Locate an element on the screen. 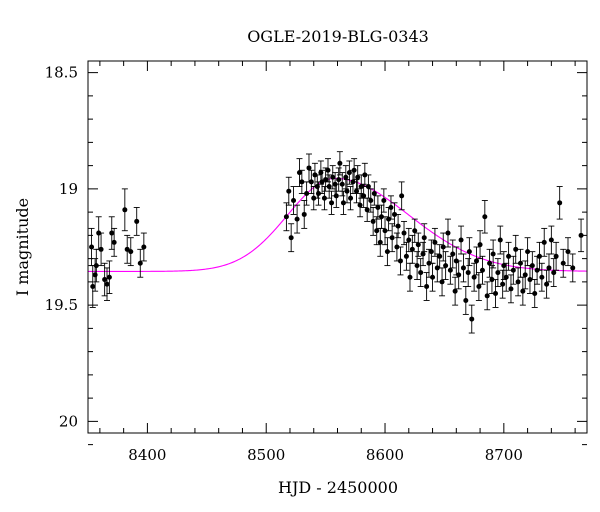 This screenshot has height=512, width=600. x-tick-label: 8400 is located at coordinates (147, 455).